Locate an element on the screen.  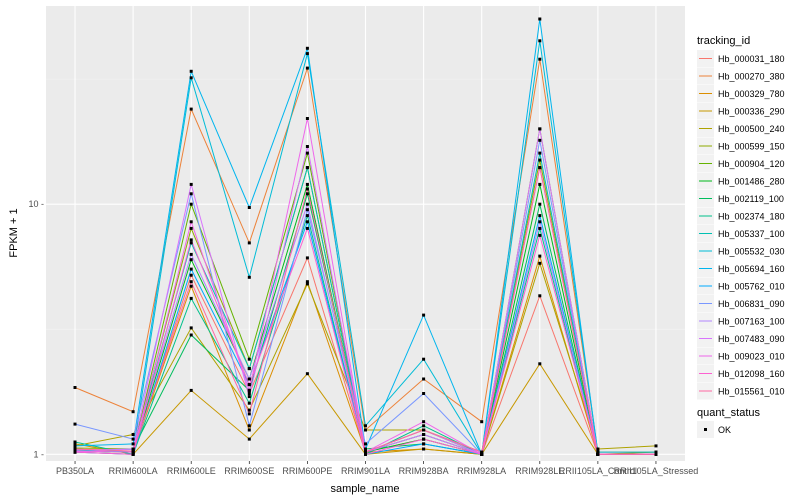
y-tick-label: 1 - is located at coordinates (38, 454).